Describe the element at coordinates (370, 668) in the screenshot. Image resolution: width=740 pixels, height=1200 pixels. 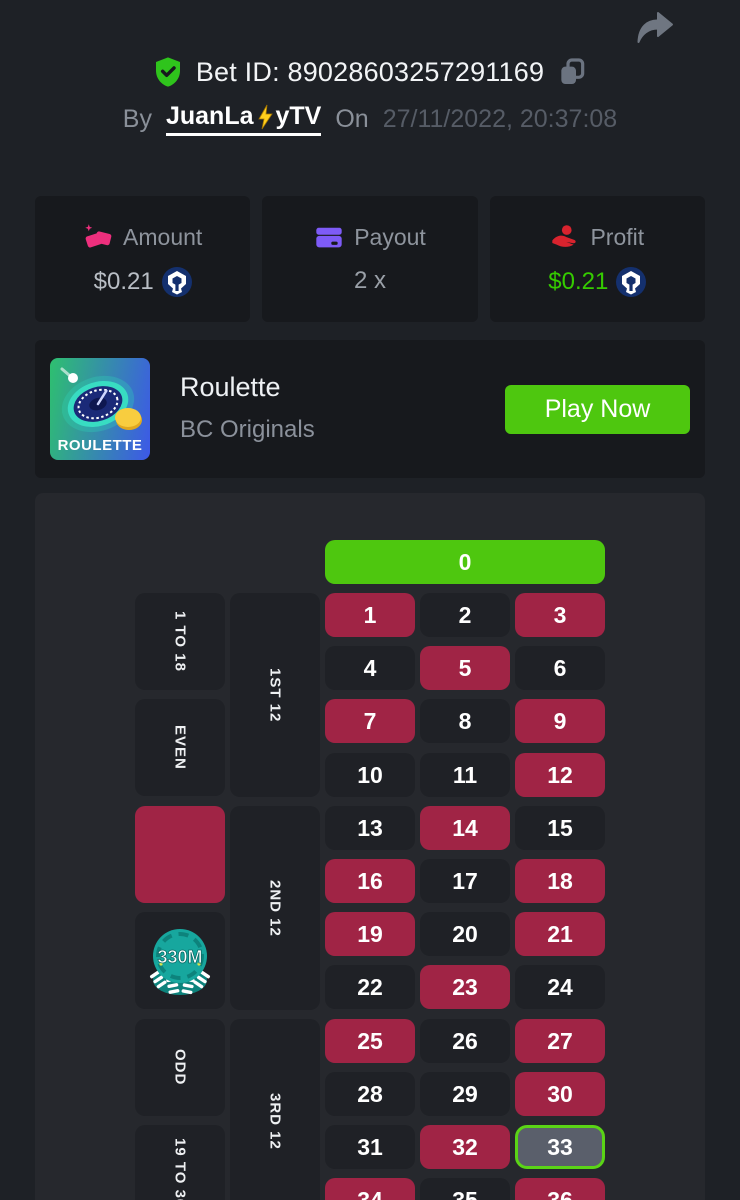
I see `num-cell-4: 4` at that location.